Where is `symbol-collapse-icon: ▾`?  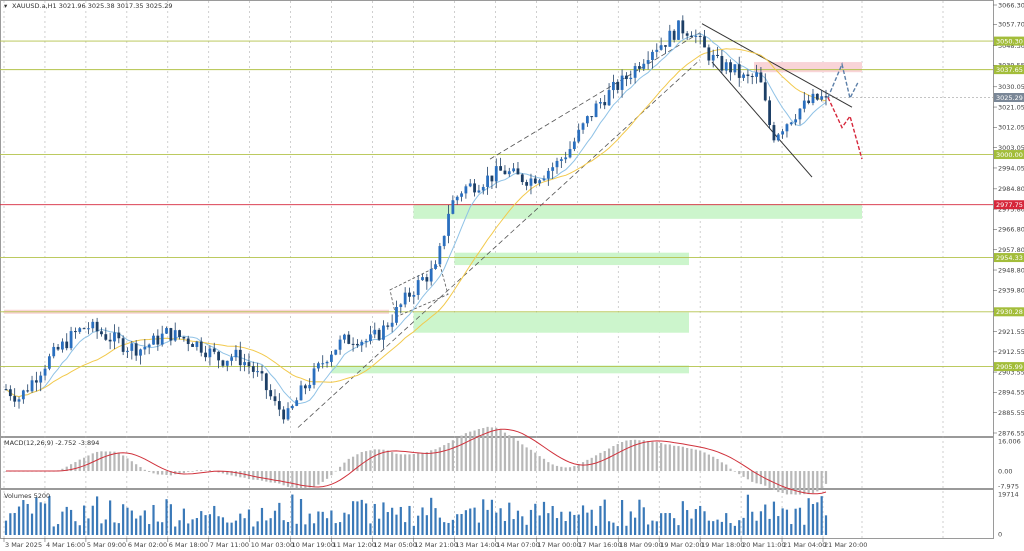
symbol-collapse-icon: ▾ is located at coordinates (6, 6).